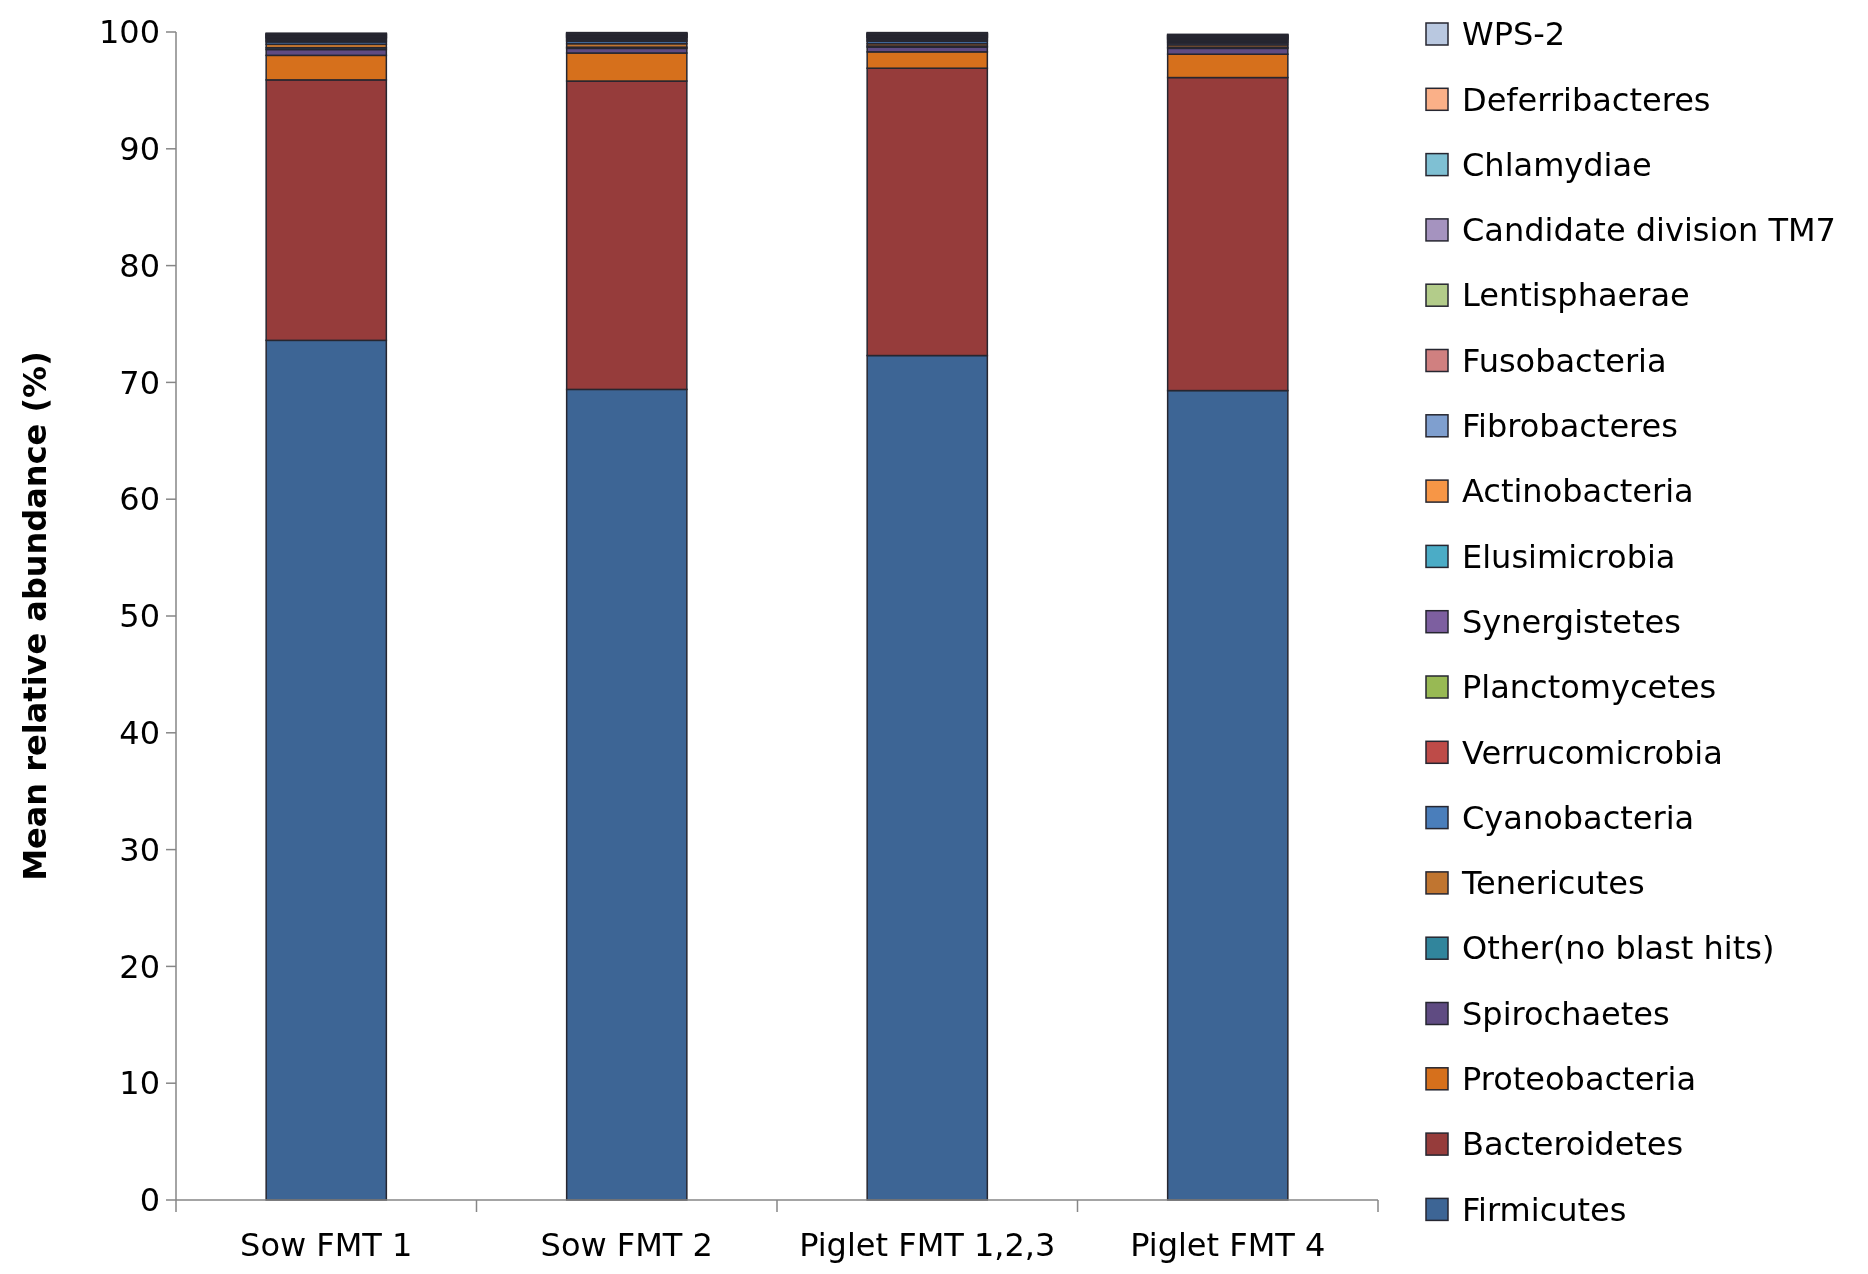 This screenshot has width=1868, height=1274. Describe the element at coordinates (1553, 883) in the screenshot. I see `legend-label: Tenericutes` at that location.